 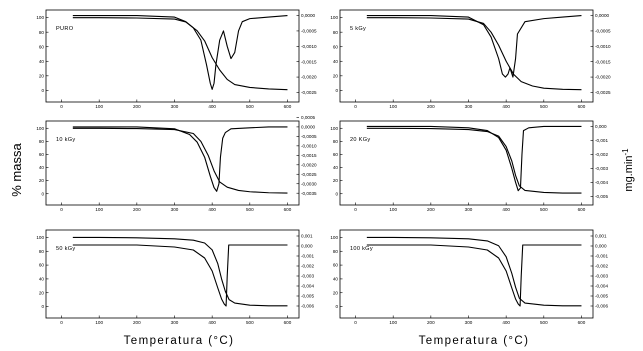 I want to click on xlabel-left: Temperatura (°C), so click(x=179, y=341).